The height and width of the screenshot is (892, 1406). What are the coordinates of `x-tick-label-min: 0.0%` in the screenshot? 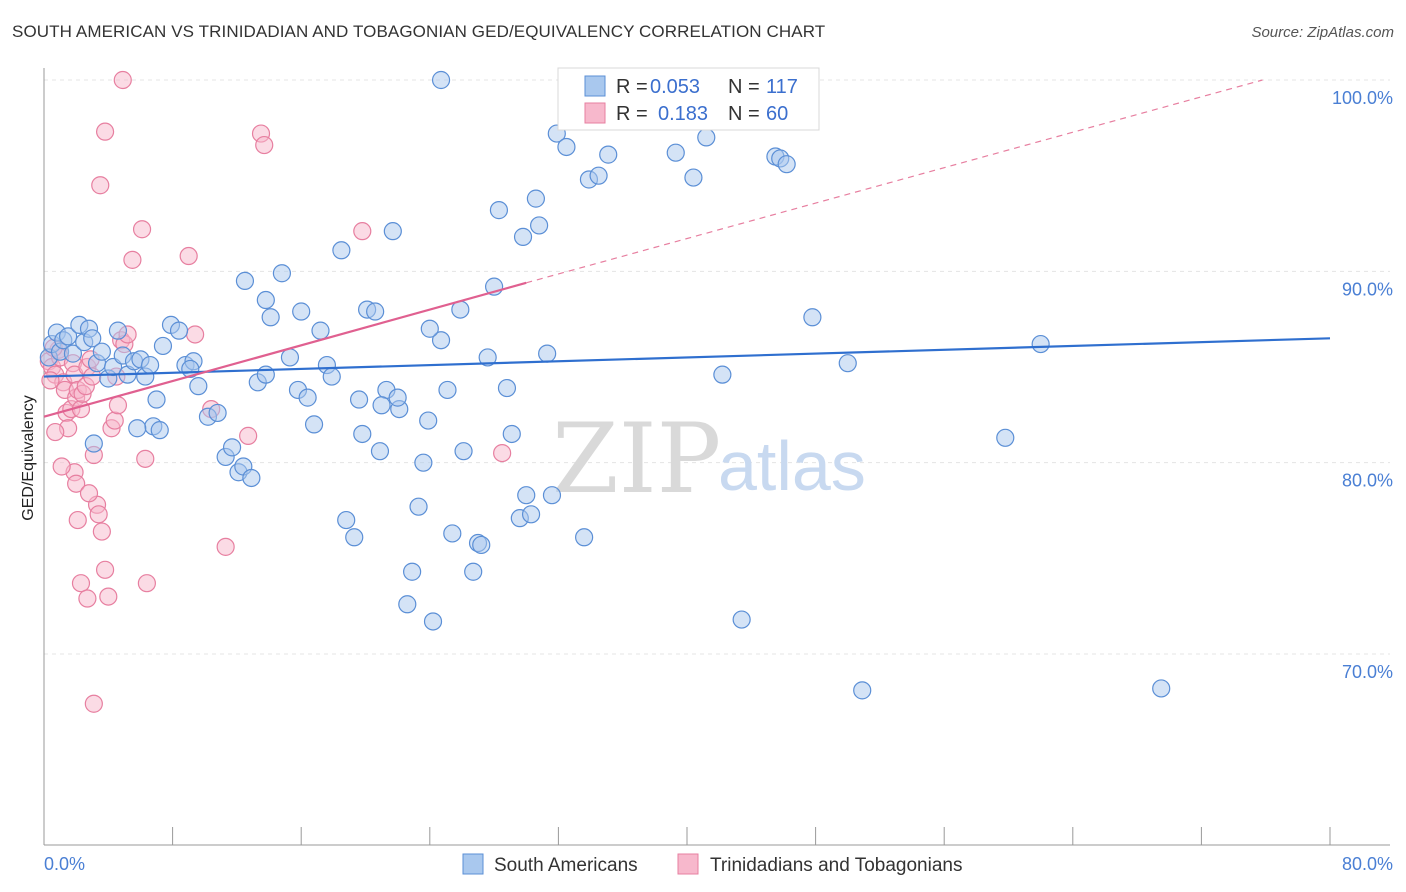 It's located at (64, 864).